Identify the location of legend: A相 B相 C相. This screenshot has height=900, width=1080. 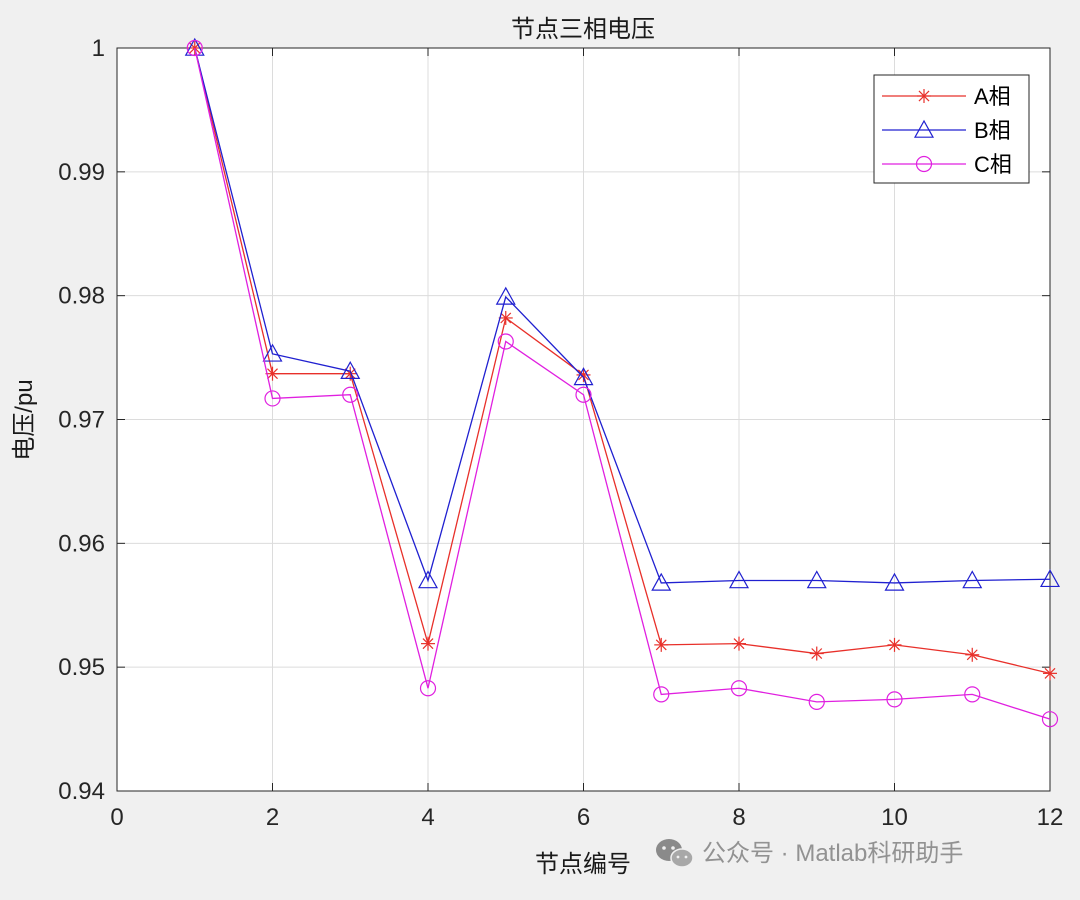
(951, 129).